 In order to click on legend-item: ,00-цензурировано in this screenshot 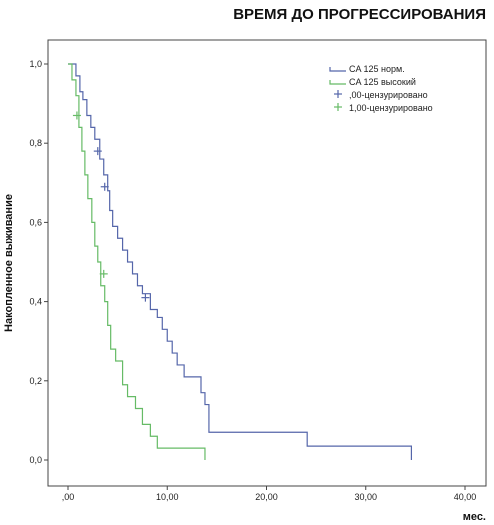, I will do `click(381, 95)`.